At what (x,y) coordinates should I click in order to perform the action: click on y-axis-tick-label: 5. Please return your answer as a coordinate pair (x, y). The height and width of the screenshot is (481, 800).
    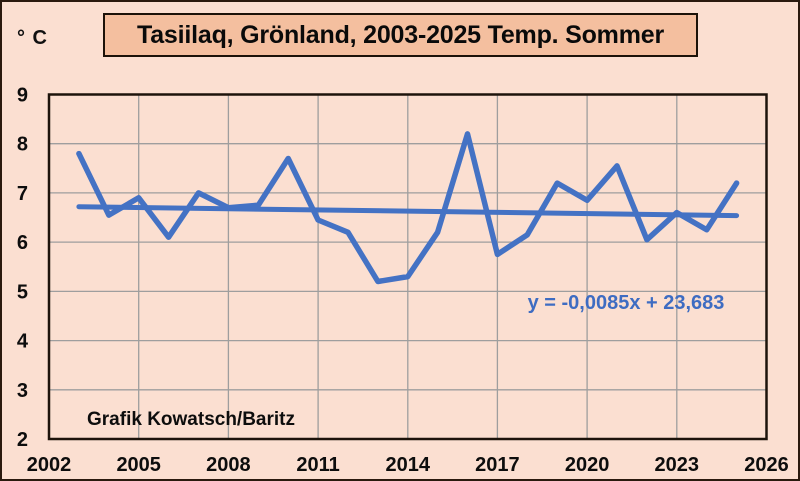
    Looking at the image, I should click on (22, 292).